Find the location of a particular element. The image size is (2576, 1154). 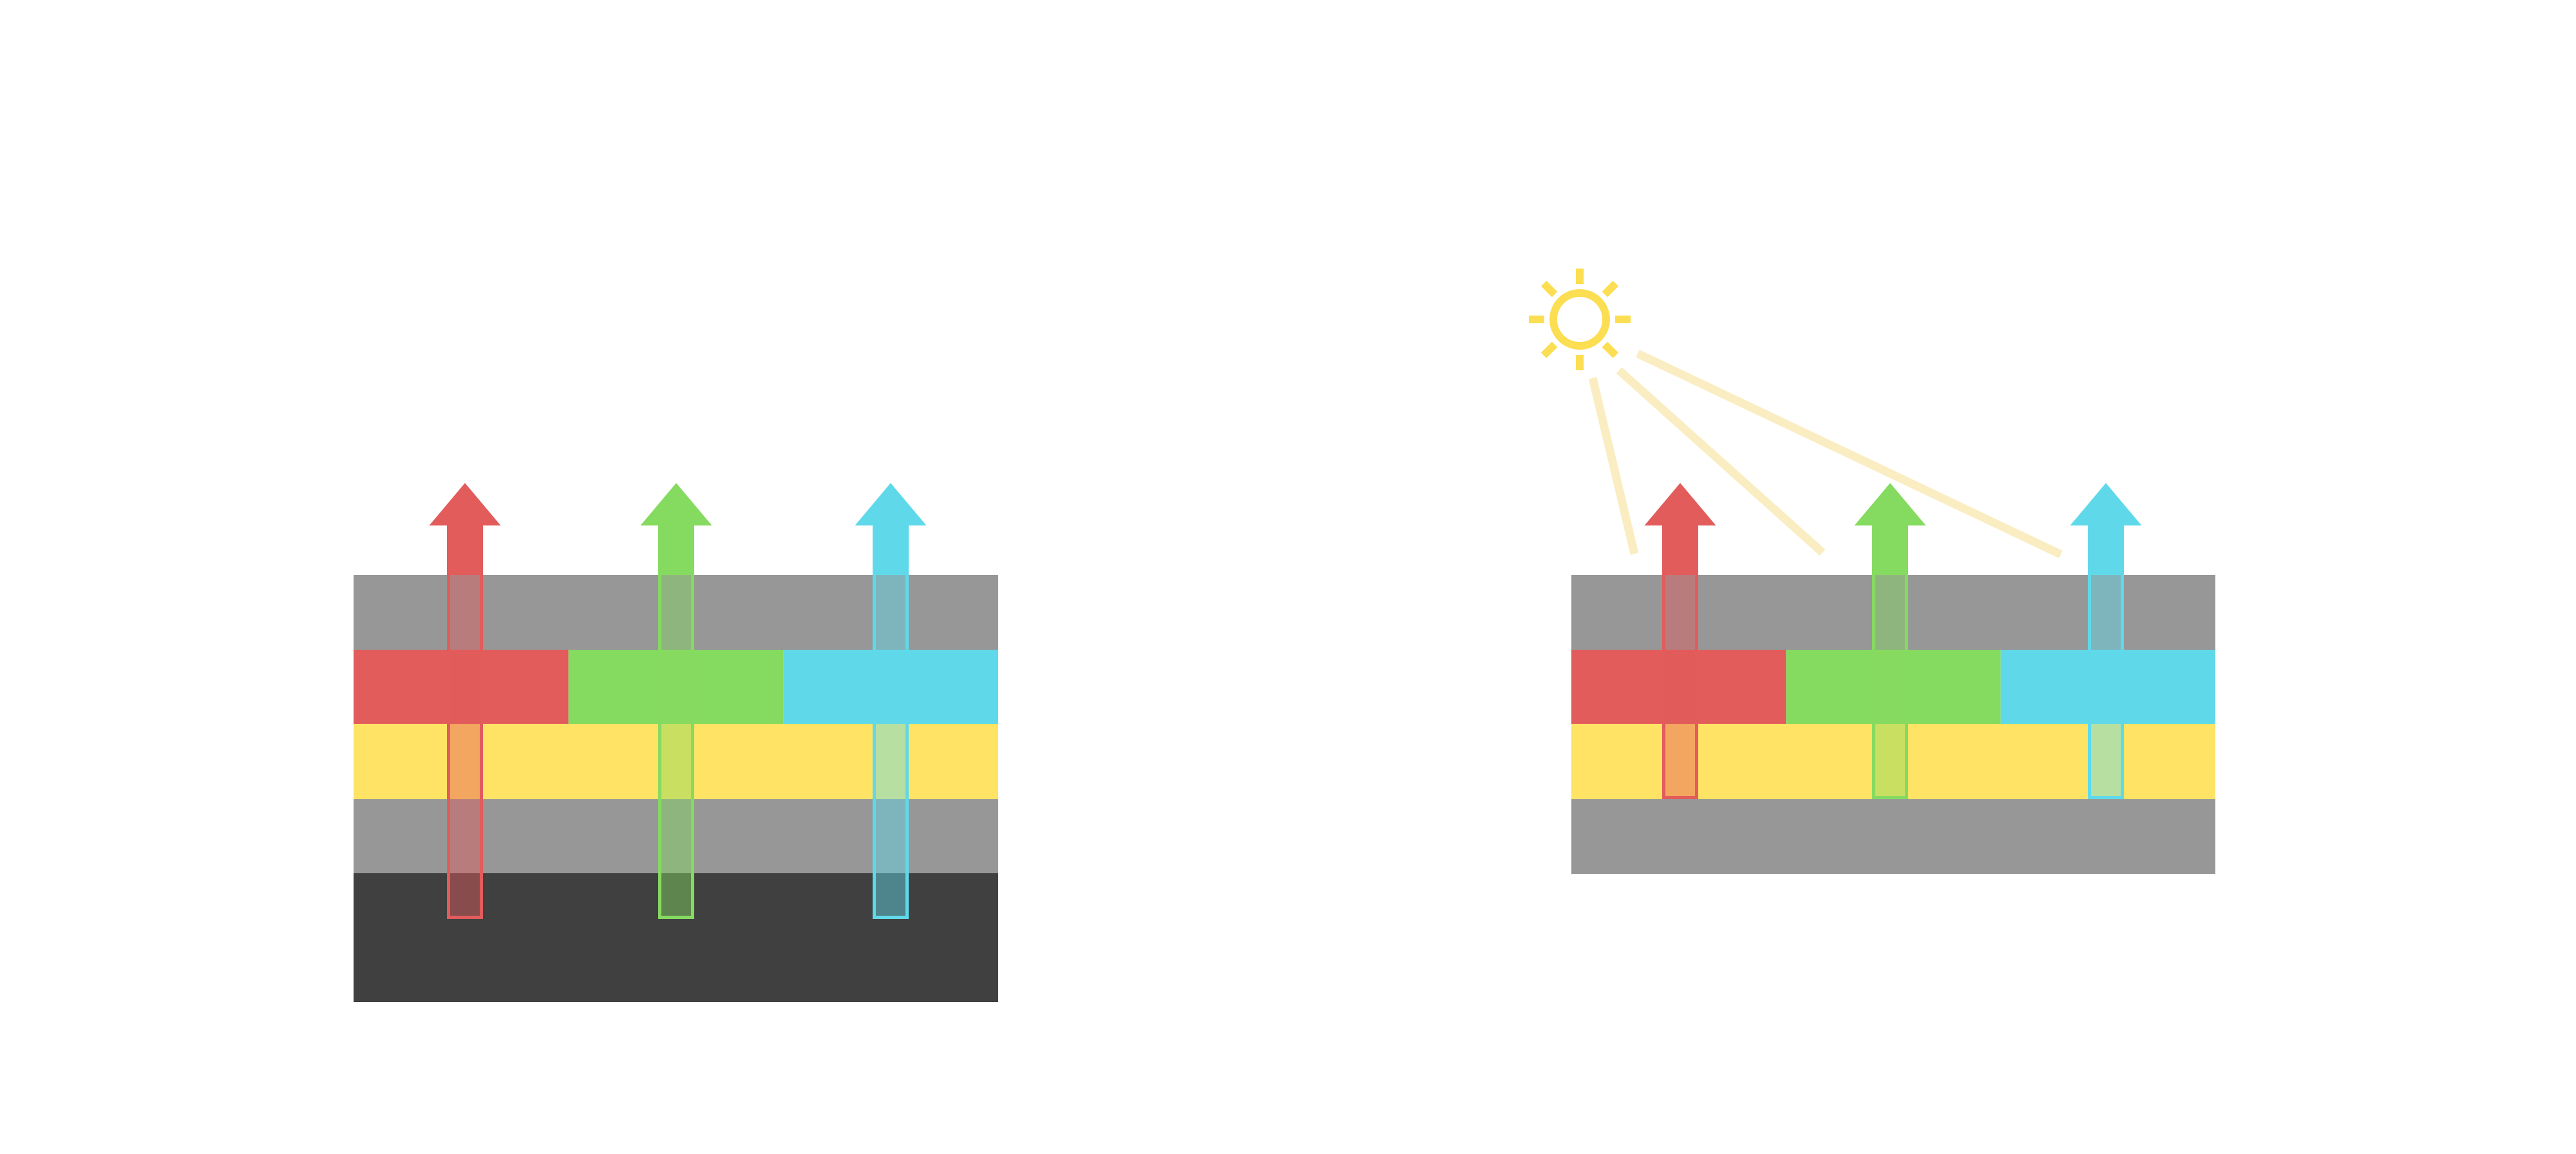

reflective-display-stack is located at coordinates (1872, 571).